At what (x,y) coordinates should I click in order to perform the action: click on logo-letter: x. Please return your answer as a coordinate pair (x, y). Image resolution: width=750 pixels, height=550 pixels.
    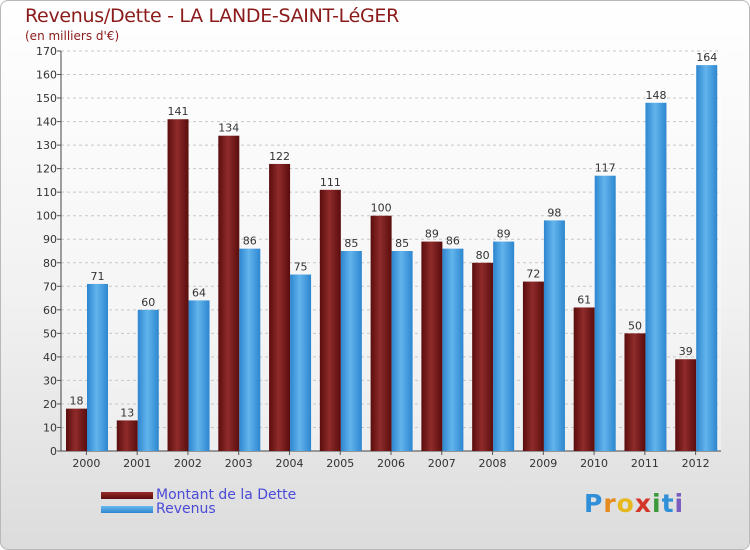
    Looking at the image, I should click on (643, 503).